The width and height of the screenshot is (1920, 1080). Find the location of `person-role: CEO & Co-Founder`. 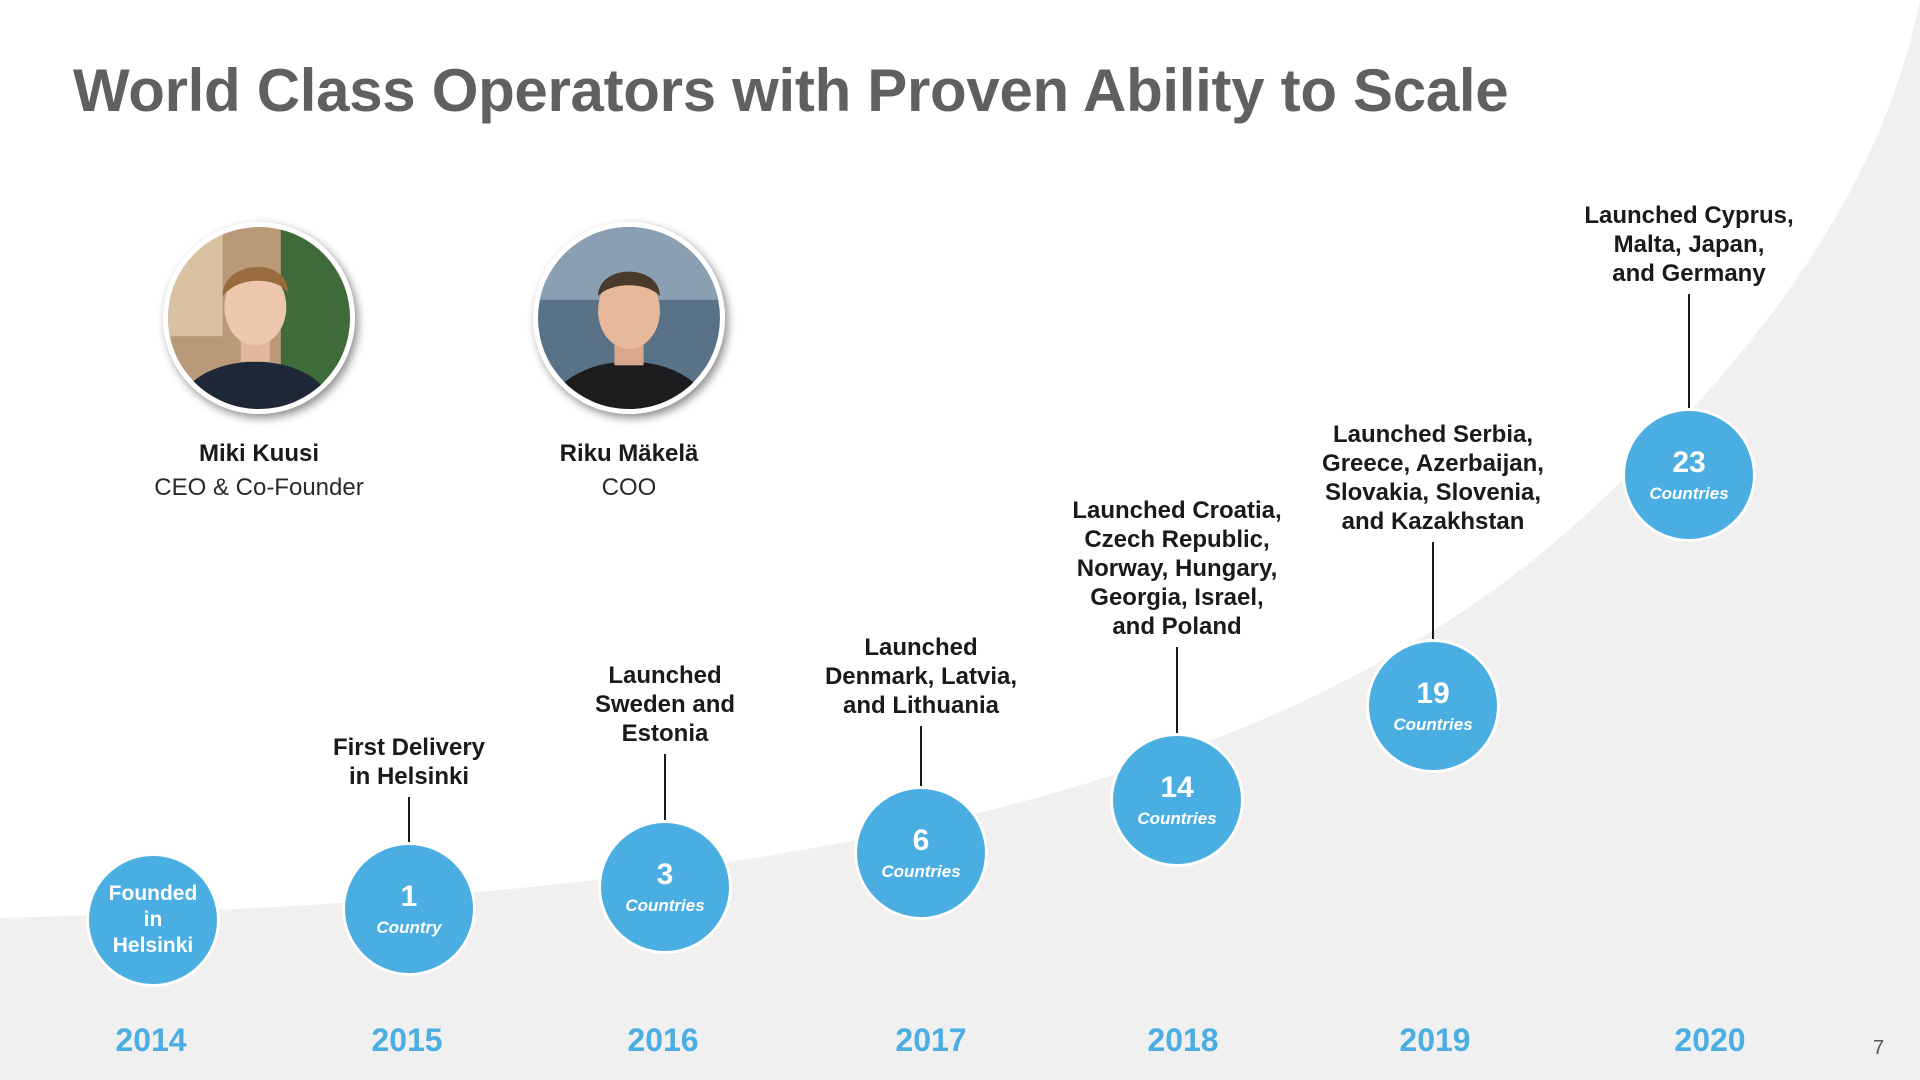

person-role: CEO & Co-Founder is located at coordinates (259, 487).